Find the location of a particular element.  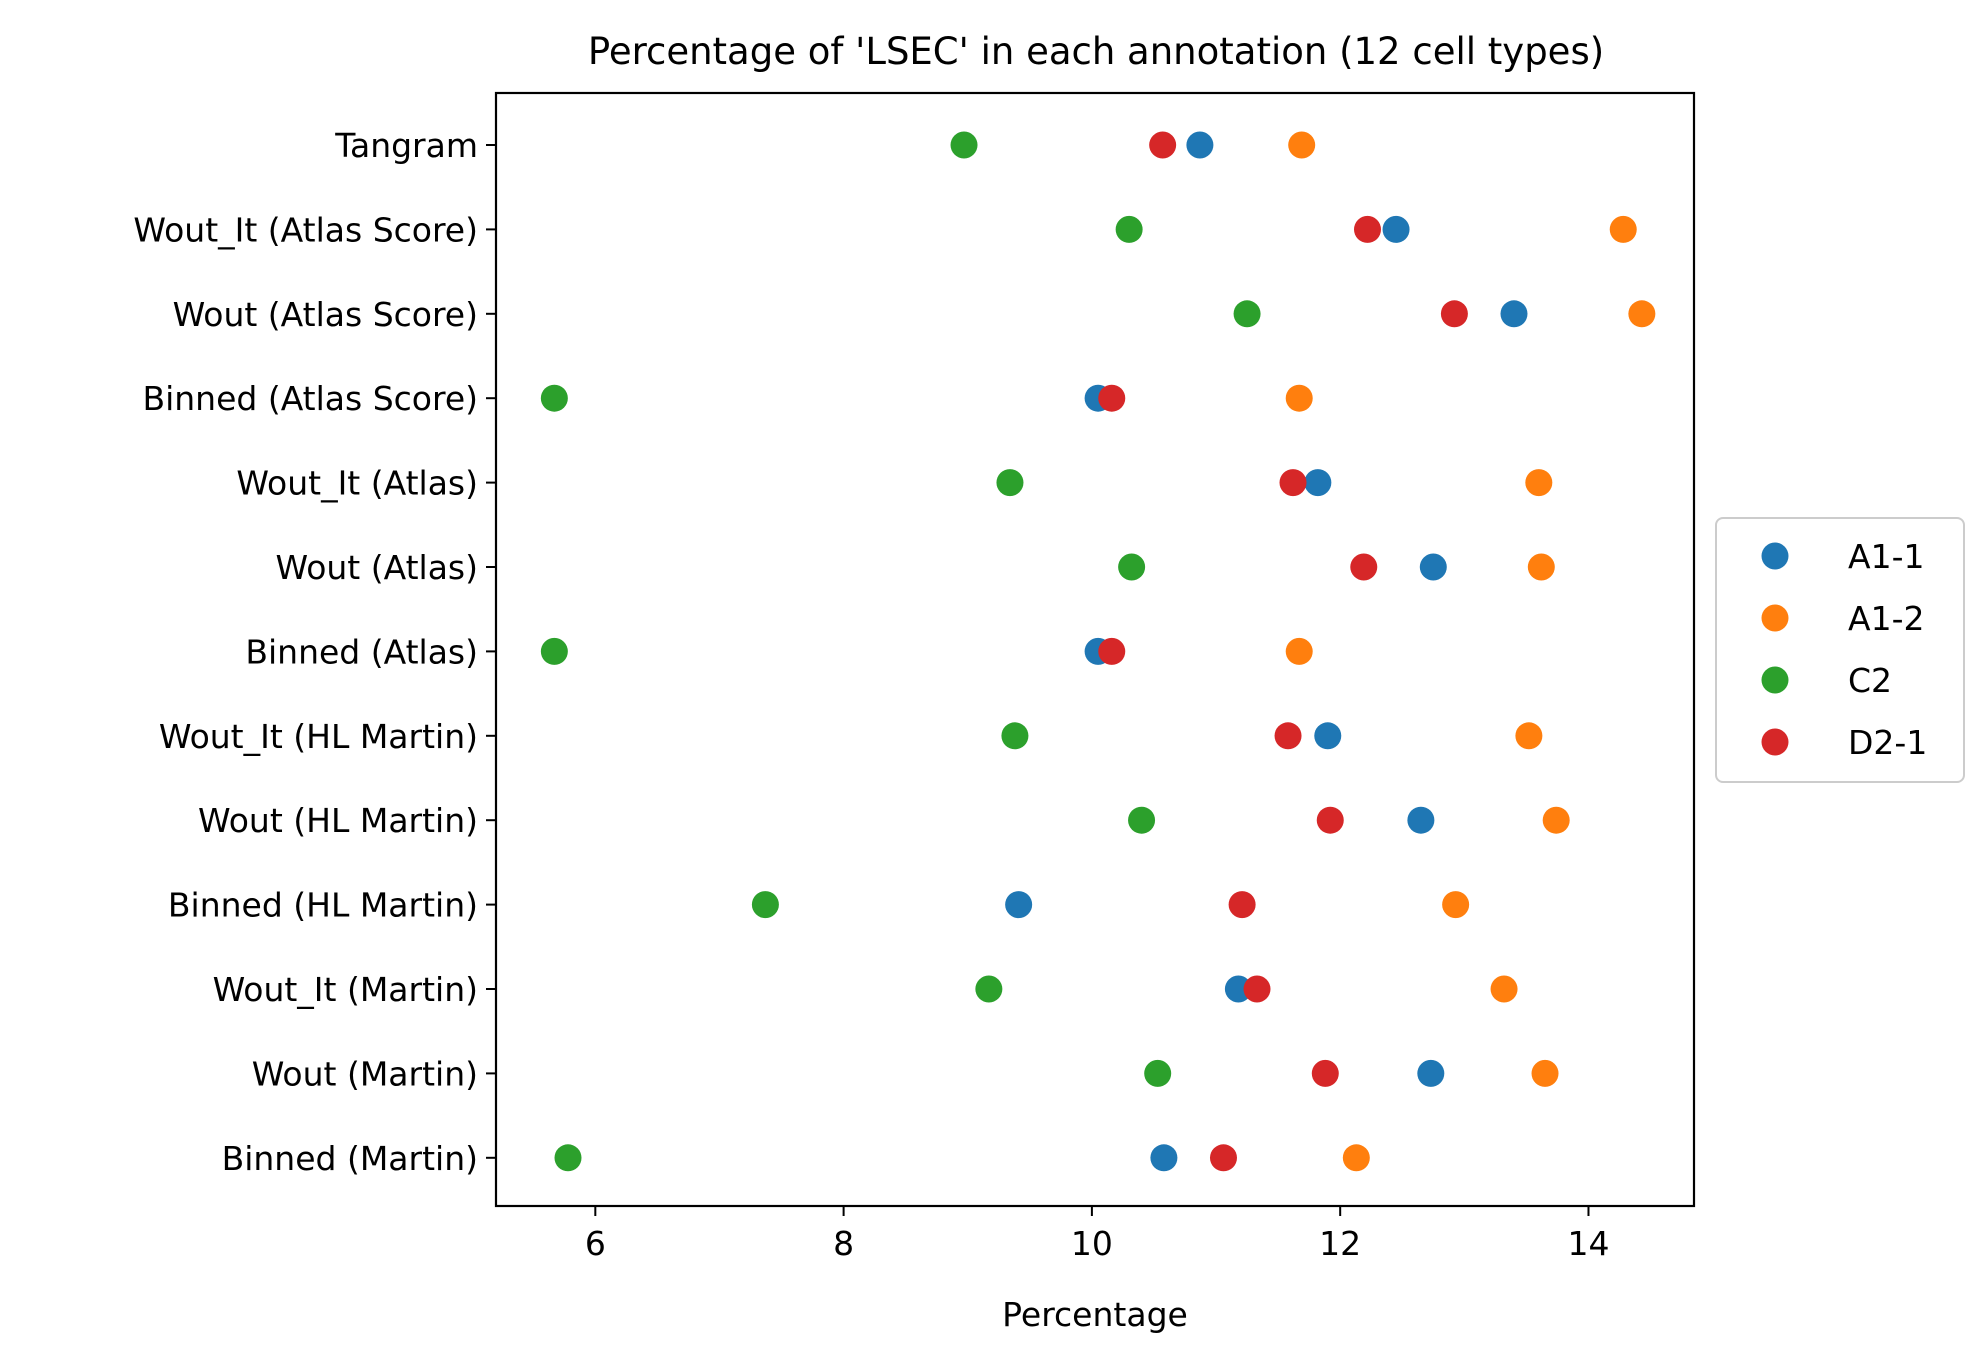

legend-frame is located at coordinates (1840, 650).